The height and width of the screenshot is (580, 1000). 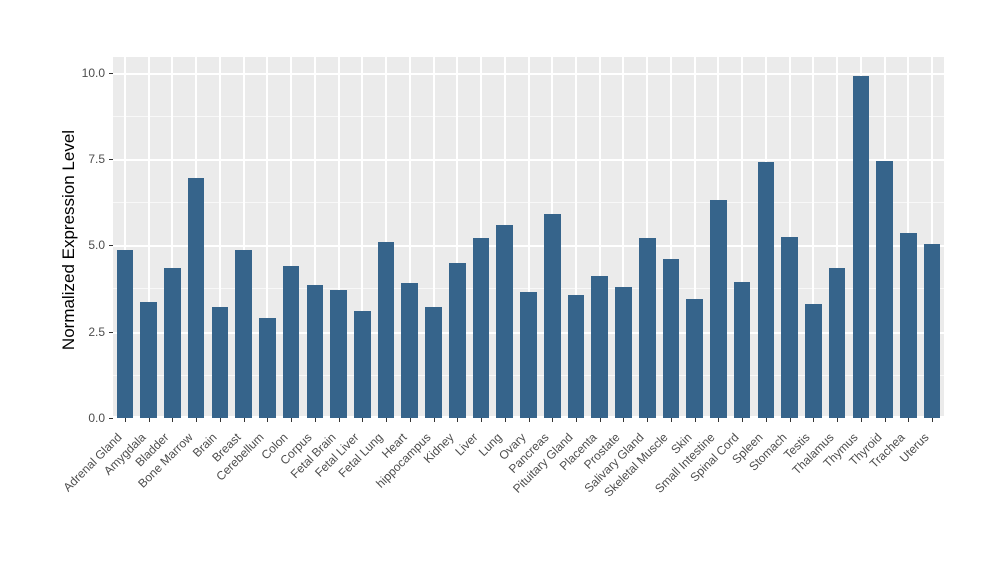 I want to click on y-tick-label: 7.5, so click(x=96, y=158).